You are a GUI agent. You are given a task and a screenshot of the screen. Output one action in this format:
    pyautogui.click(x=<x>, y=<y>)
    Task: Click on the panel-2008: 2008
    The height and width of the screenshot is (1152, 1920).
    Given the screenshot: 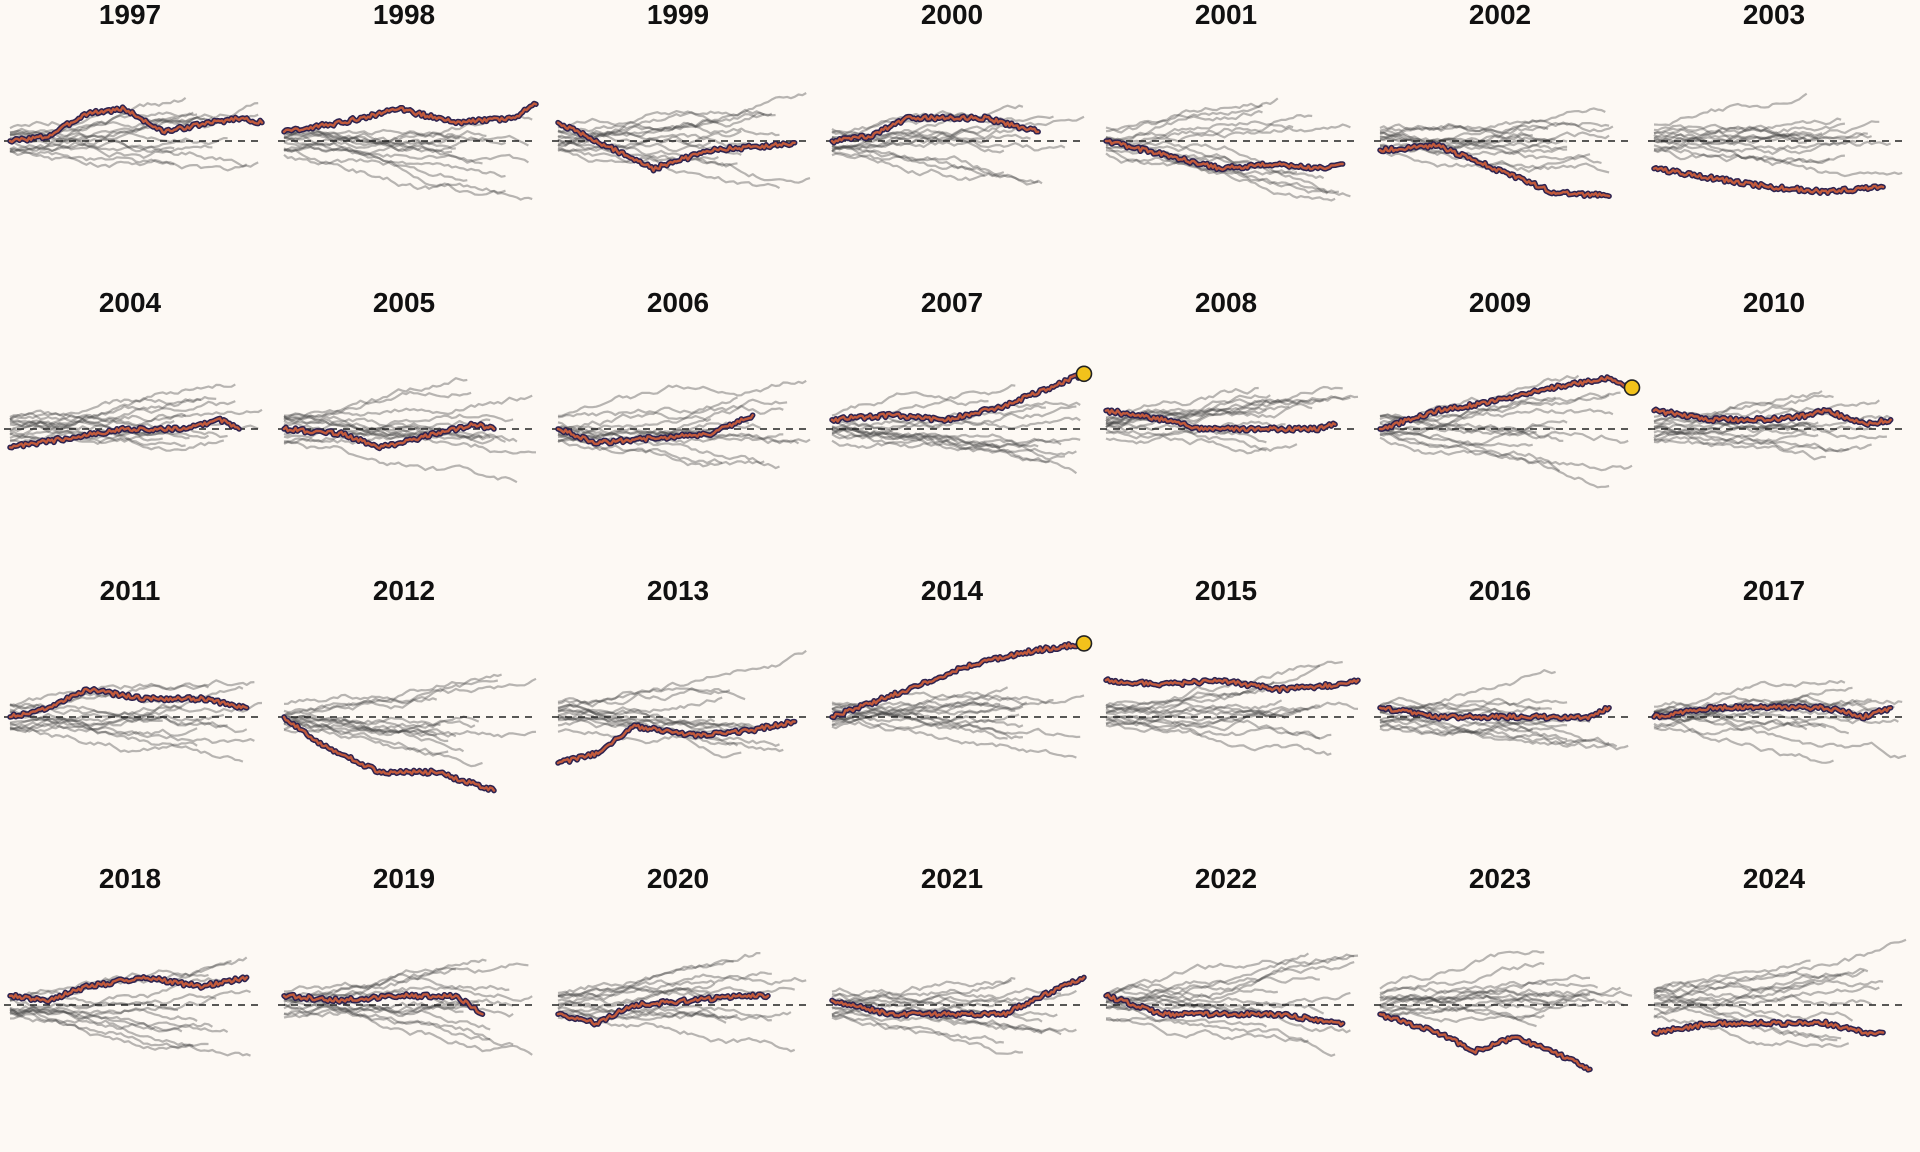 What is the action you would take?
    pyautogui.click(x=1229, y=371)
    